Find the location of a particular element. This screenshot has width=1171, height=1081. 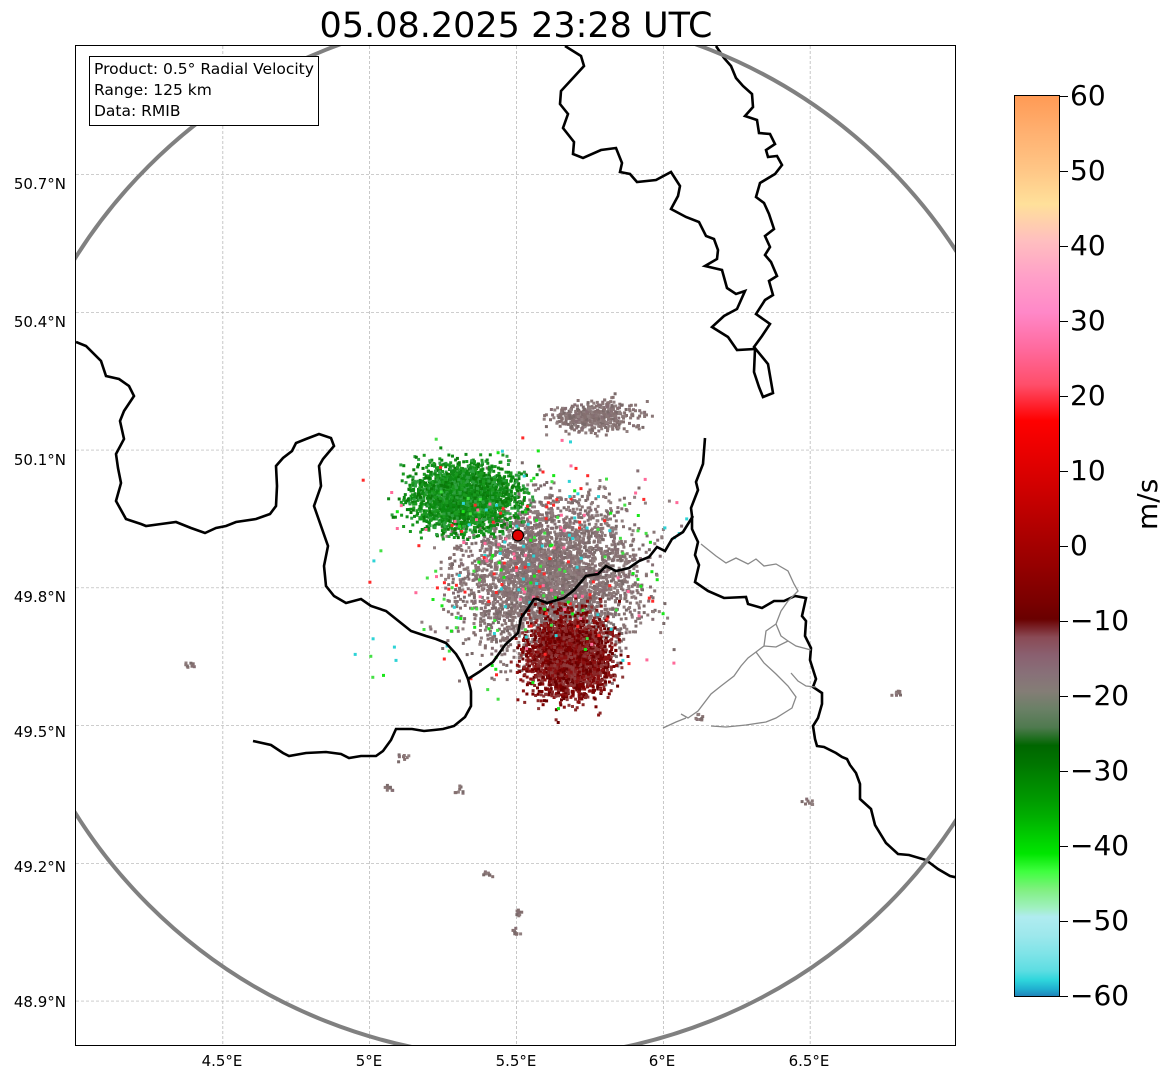

national-border-south-east is located at coordinates (822, 658).